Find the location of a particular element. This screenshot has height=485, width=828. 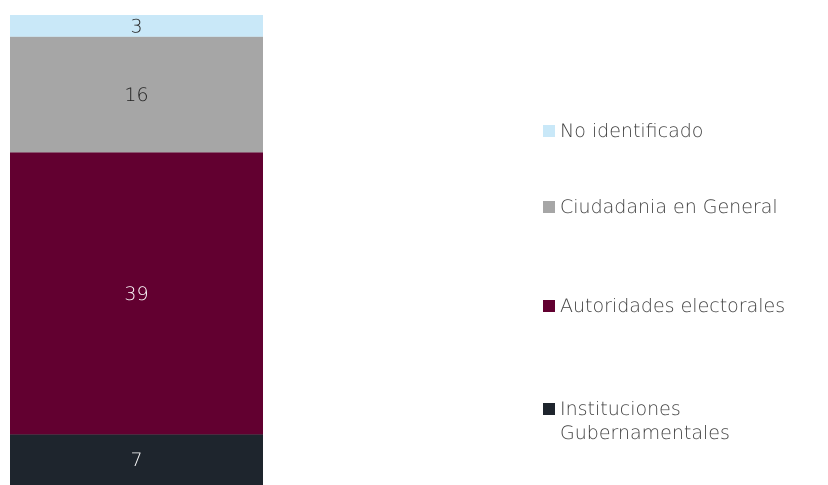

data-label: 16 is located at coordinates (136, 95).